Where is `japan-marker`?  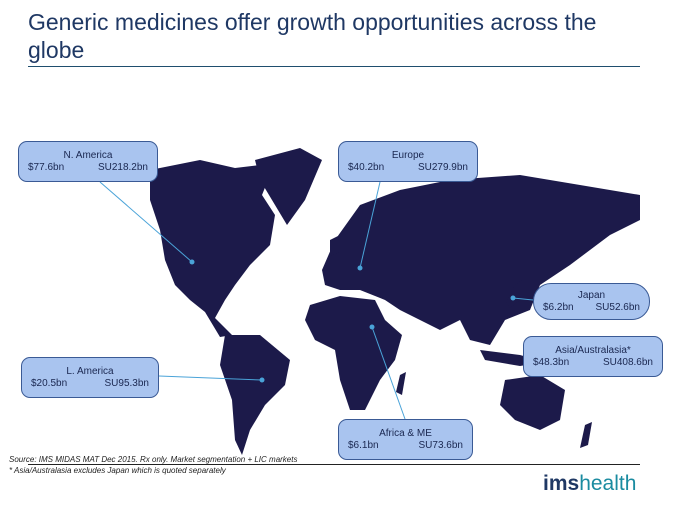
japan-marker is located at coordinates (513, 298).